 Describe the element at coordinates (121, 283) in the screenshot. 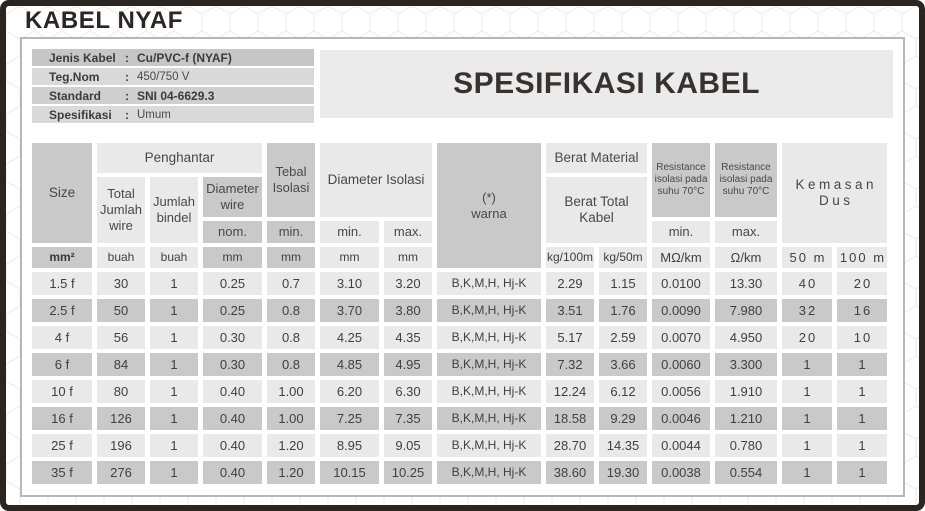

I see `cell-total-jumlah-wire: 30` at that location.